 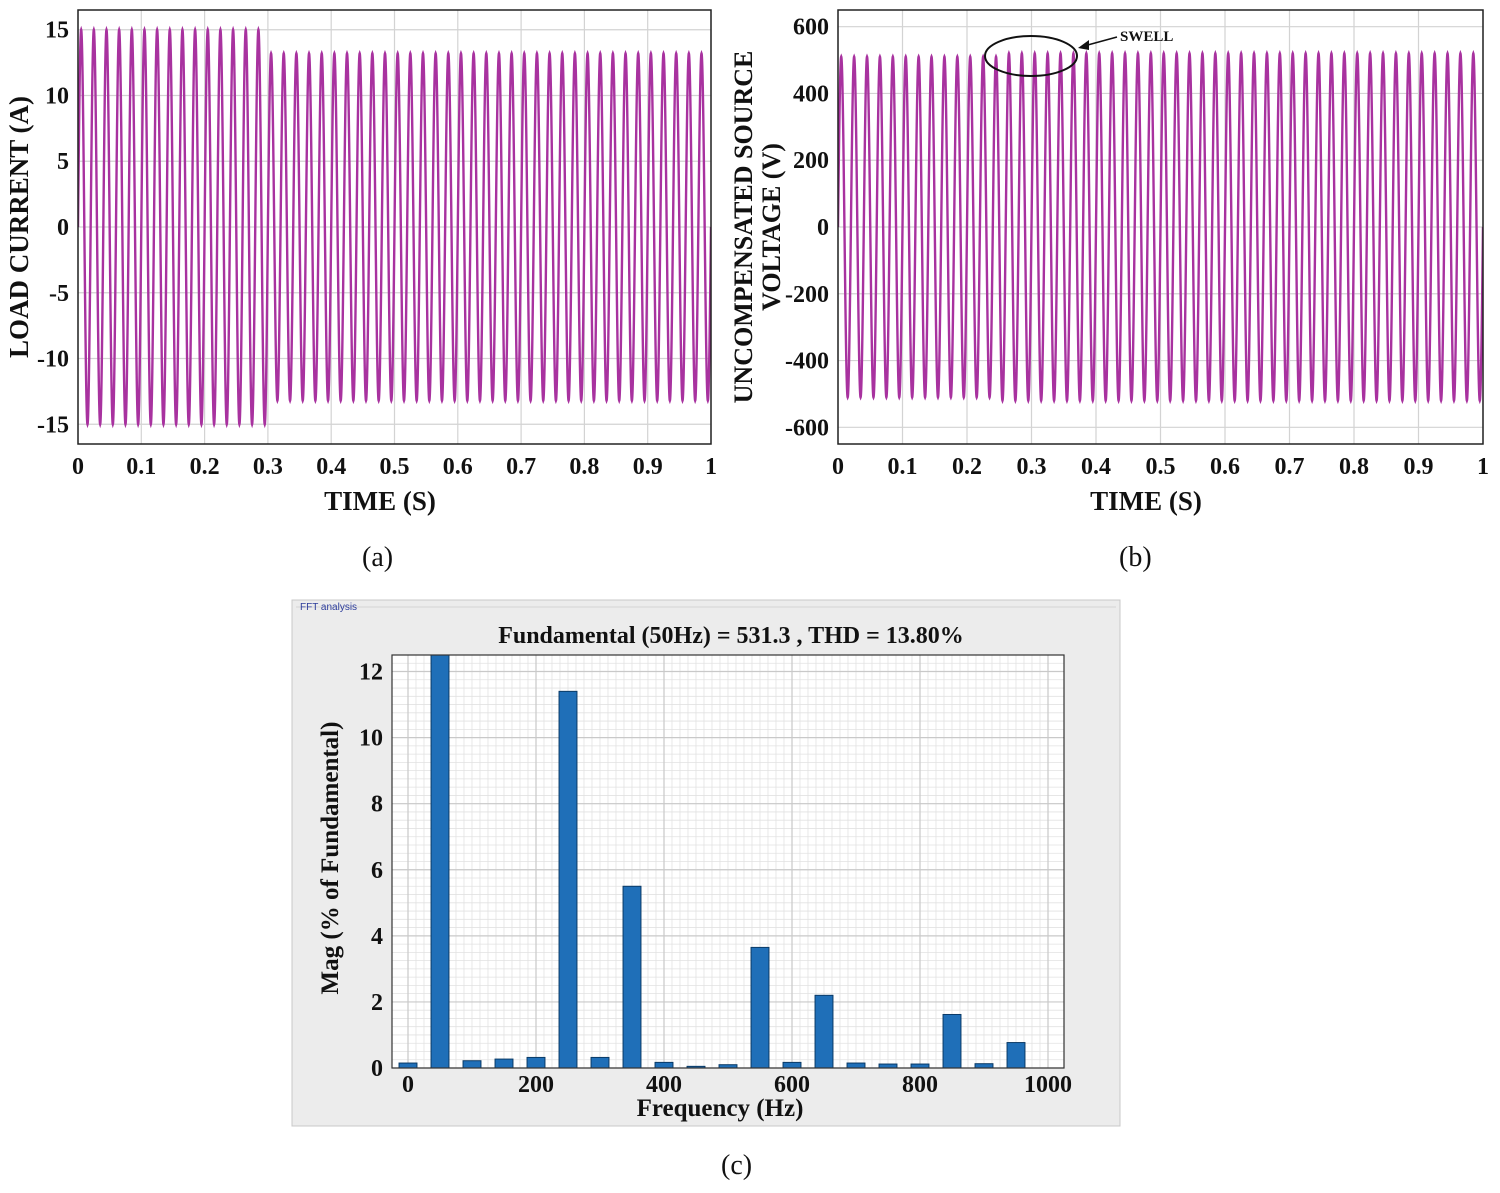 What do you see at coordinates (377, 805) in the screenshot?
I see `y-tick-label: 8` at bounding box center [377, 805].